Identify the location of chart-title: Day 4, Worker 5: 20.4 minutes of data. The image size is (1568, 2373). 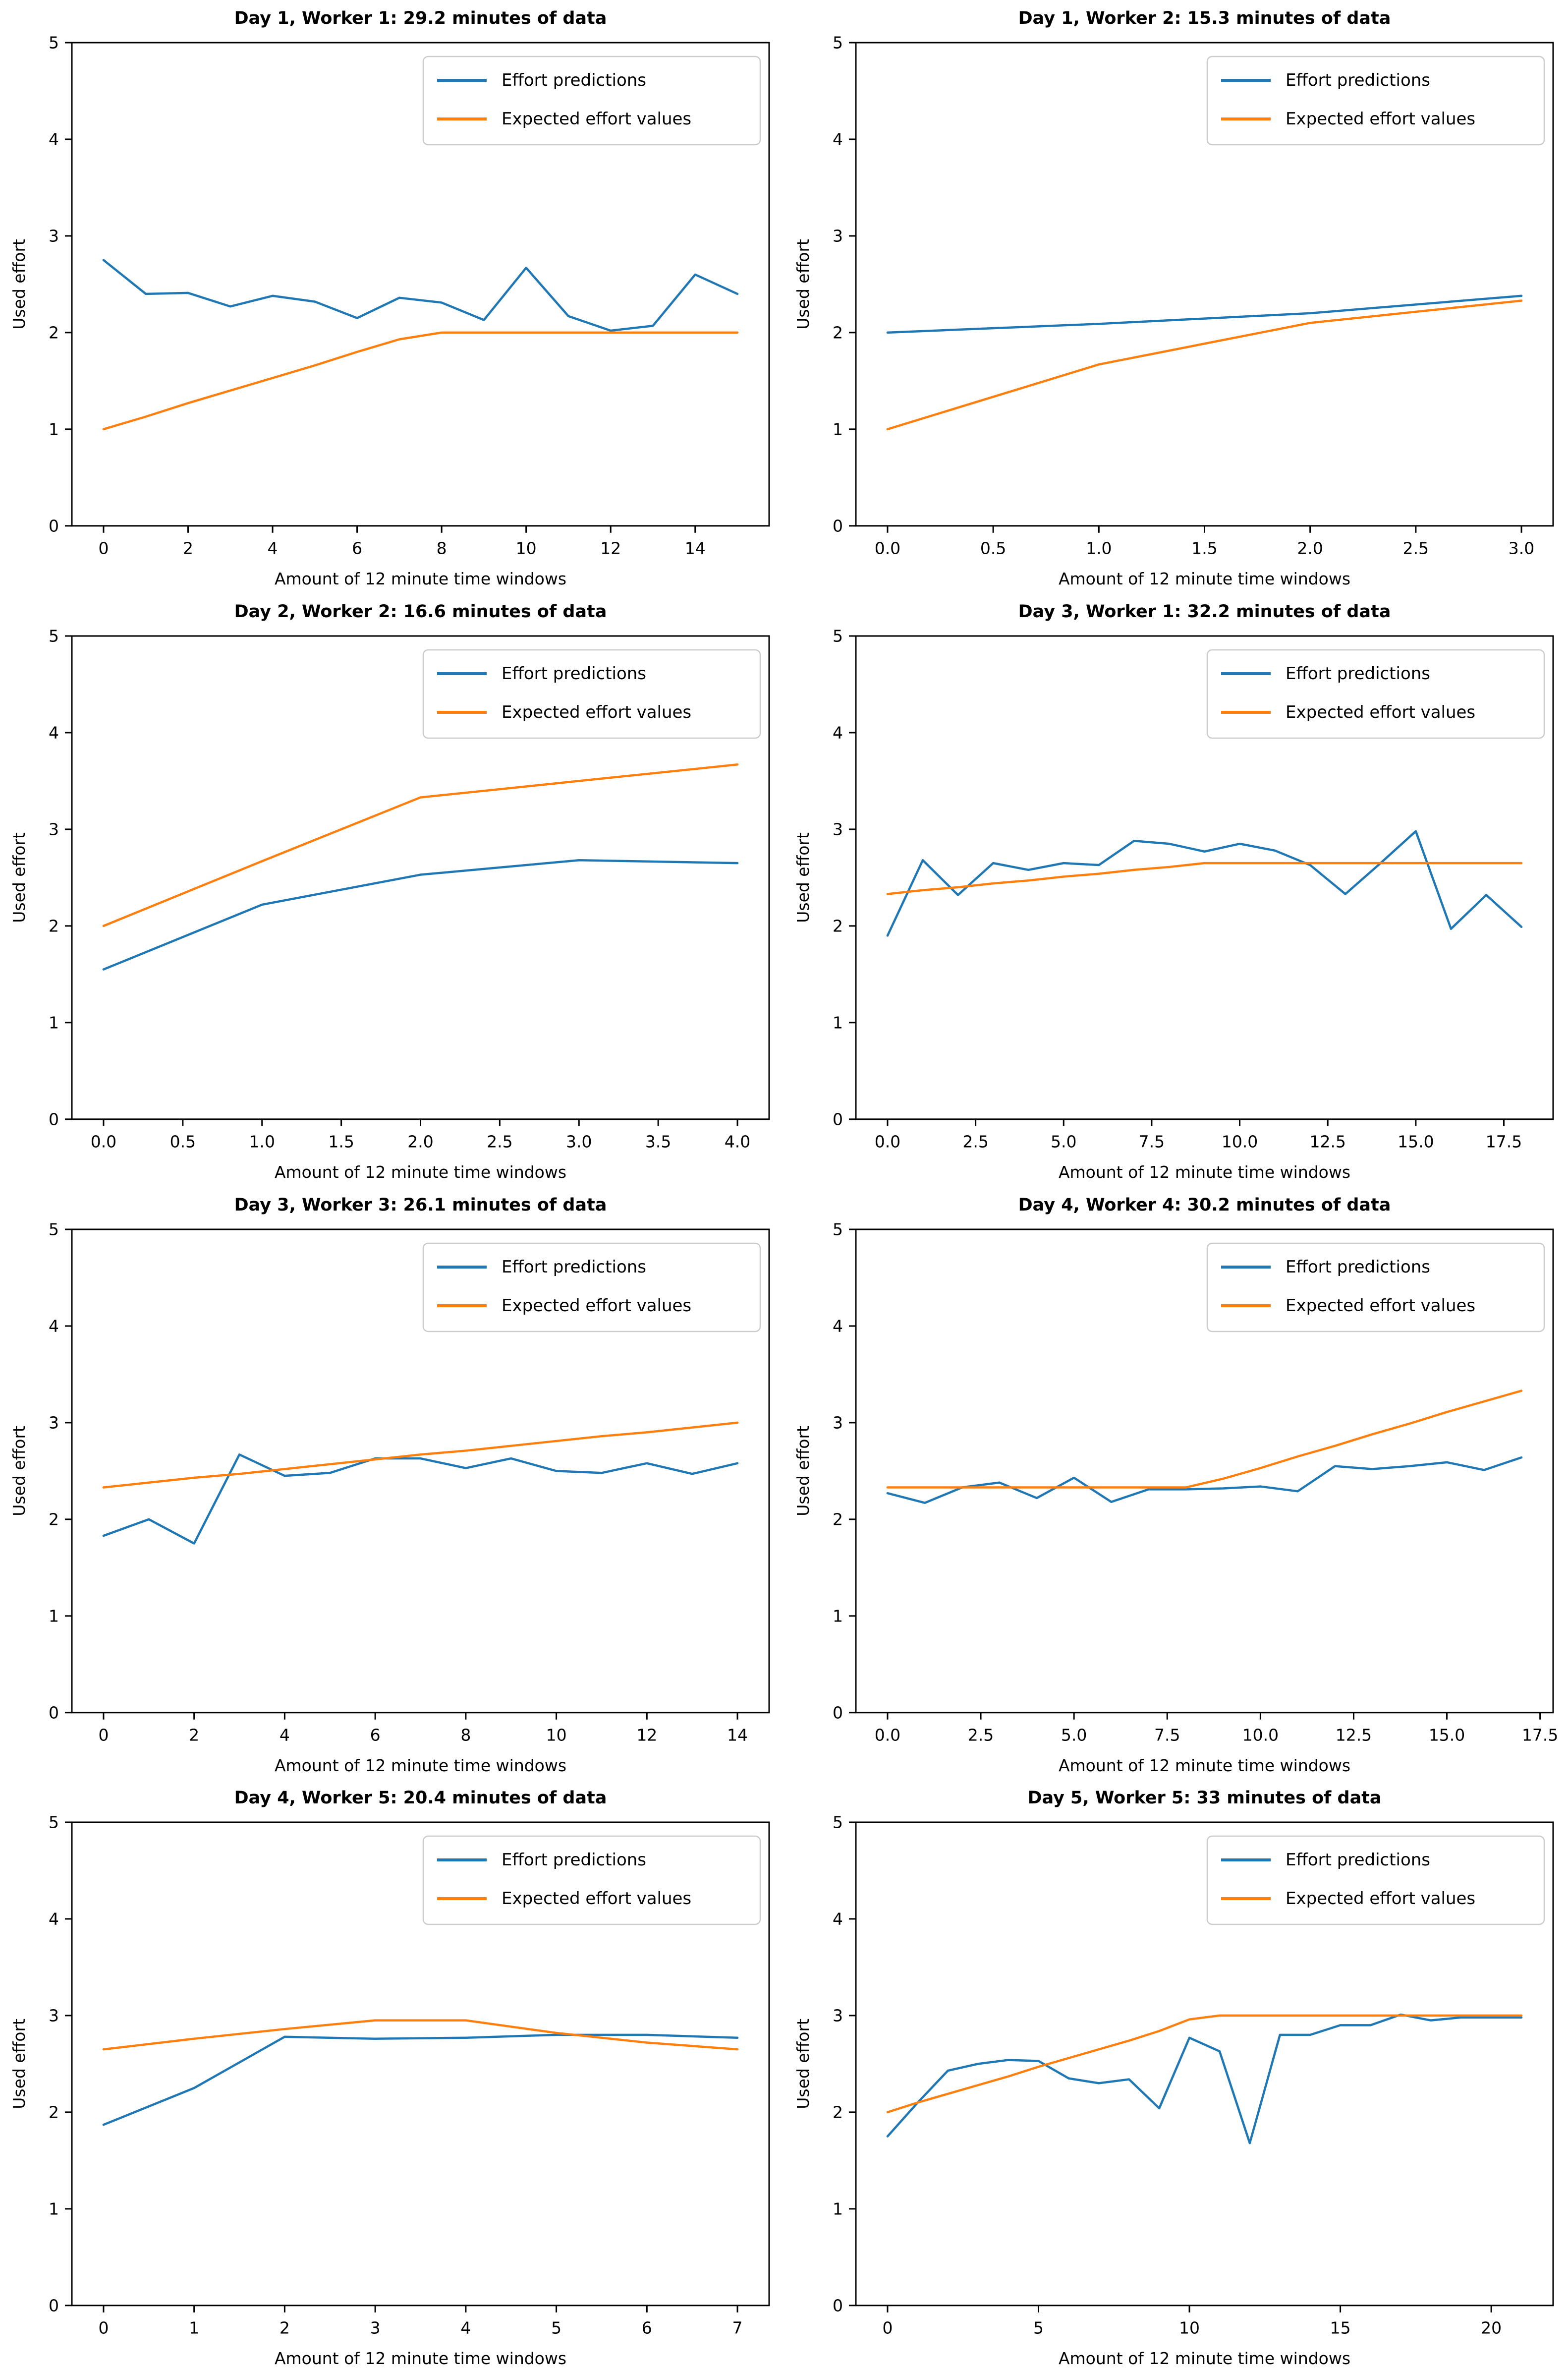
(420, 1798).